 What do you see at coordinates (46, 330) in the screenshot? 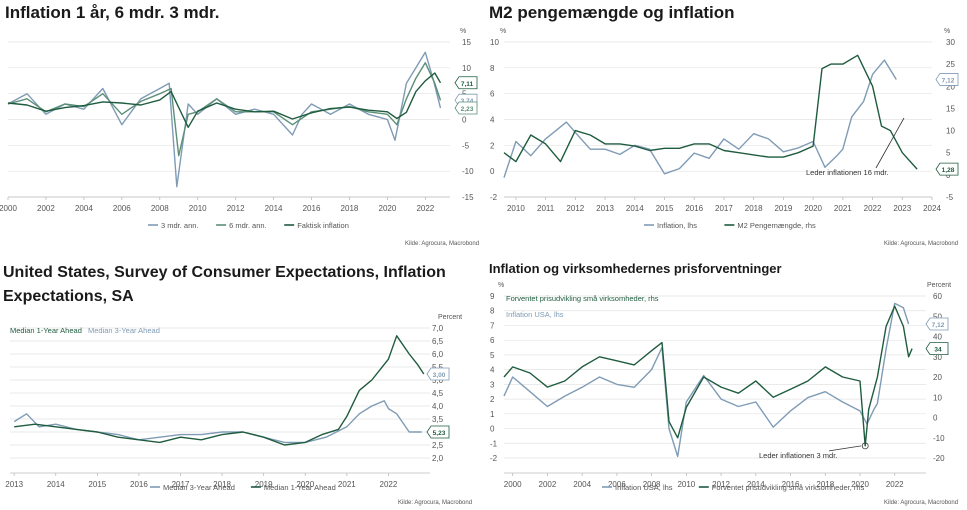
I see `inplot-legend-label: Median 1-Year Ahead` at bounding box center [46, 330].